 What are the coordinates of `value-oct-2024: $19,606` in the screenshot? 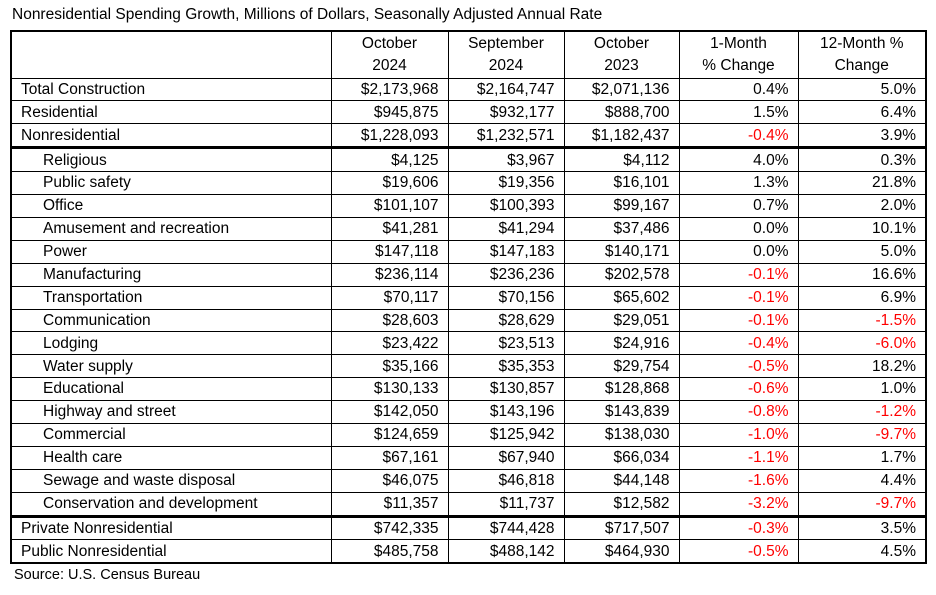 It's located at (389, 183).